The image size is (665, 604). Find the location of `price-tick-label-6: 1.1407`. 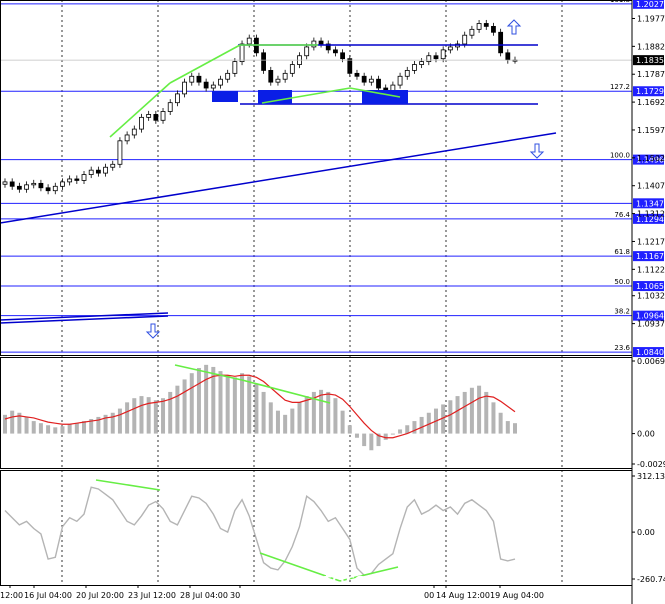

price-tick-label-6: 1.1407 is located at coordinates (651, 186).